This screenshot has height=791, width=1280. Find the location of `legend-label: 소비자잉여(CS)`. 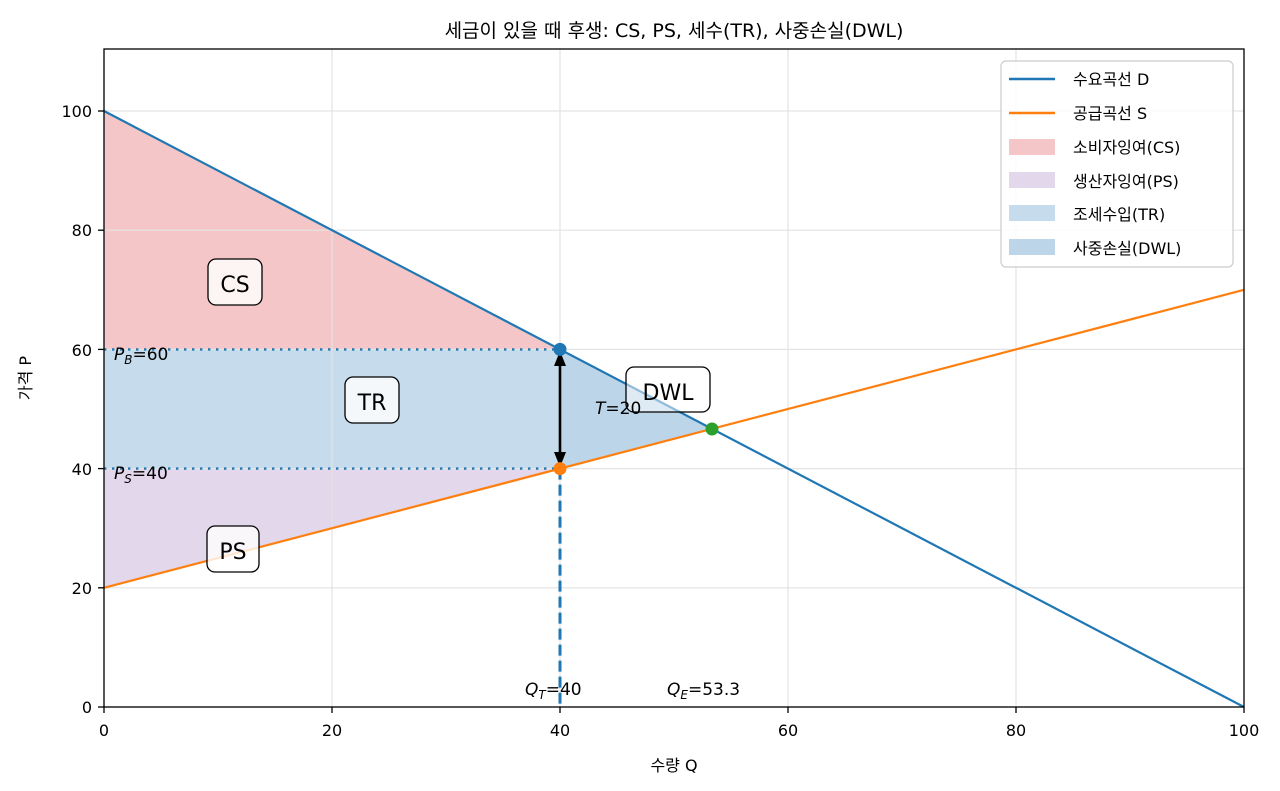

legend-label: 소비자잉여(CS) is located at coordinates (1126, 147).